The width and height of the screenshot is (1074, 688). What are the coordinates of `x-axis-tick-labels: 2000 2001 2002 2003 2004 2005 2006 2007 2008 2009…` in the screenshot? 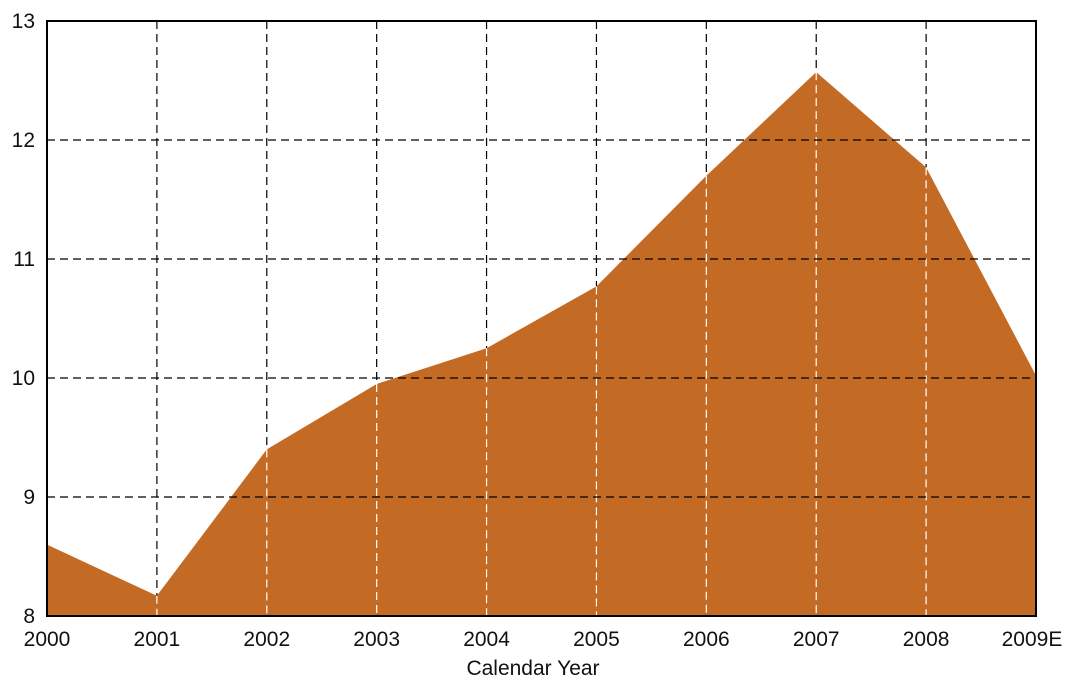 It's located at (543, 639).